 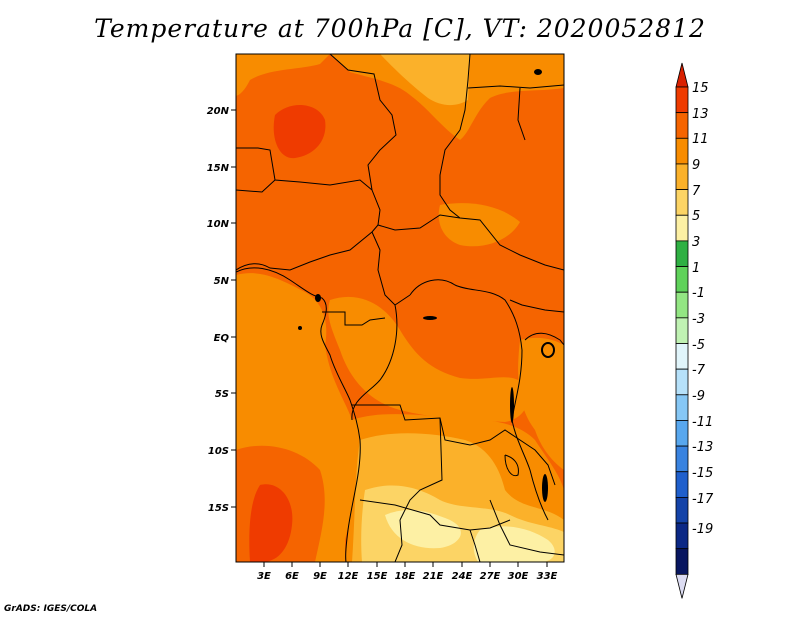 I want to click on colorbar-swatches, so click(x=682, y=330).